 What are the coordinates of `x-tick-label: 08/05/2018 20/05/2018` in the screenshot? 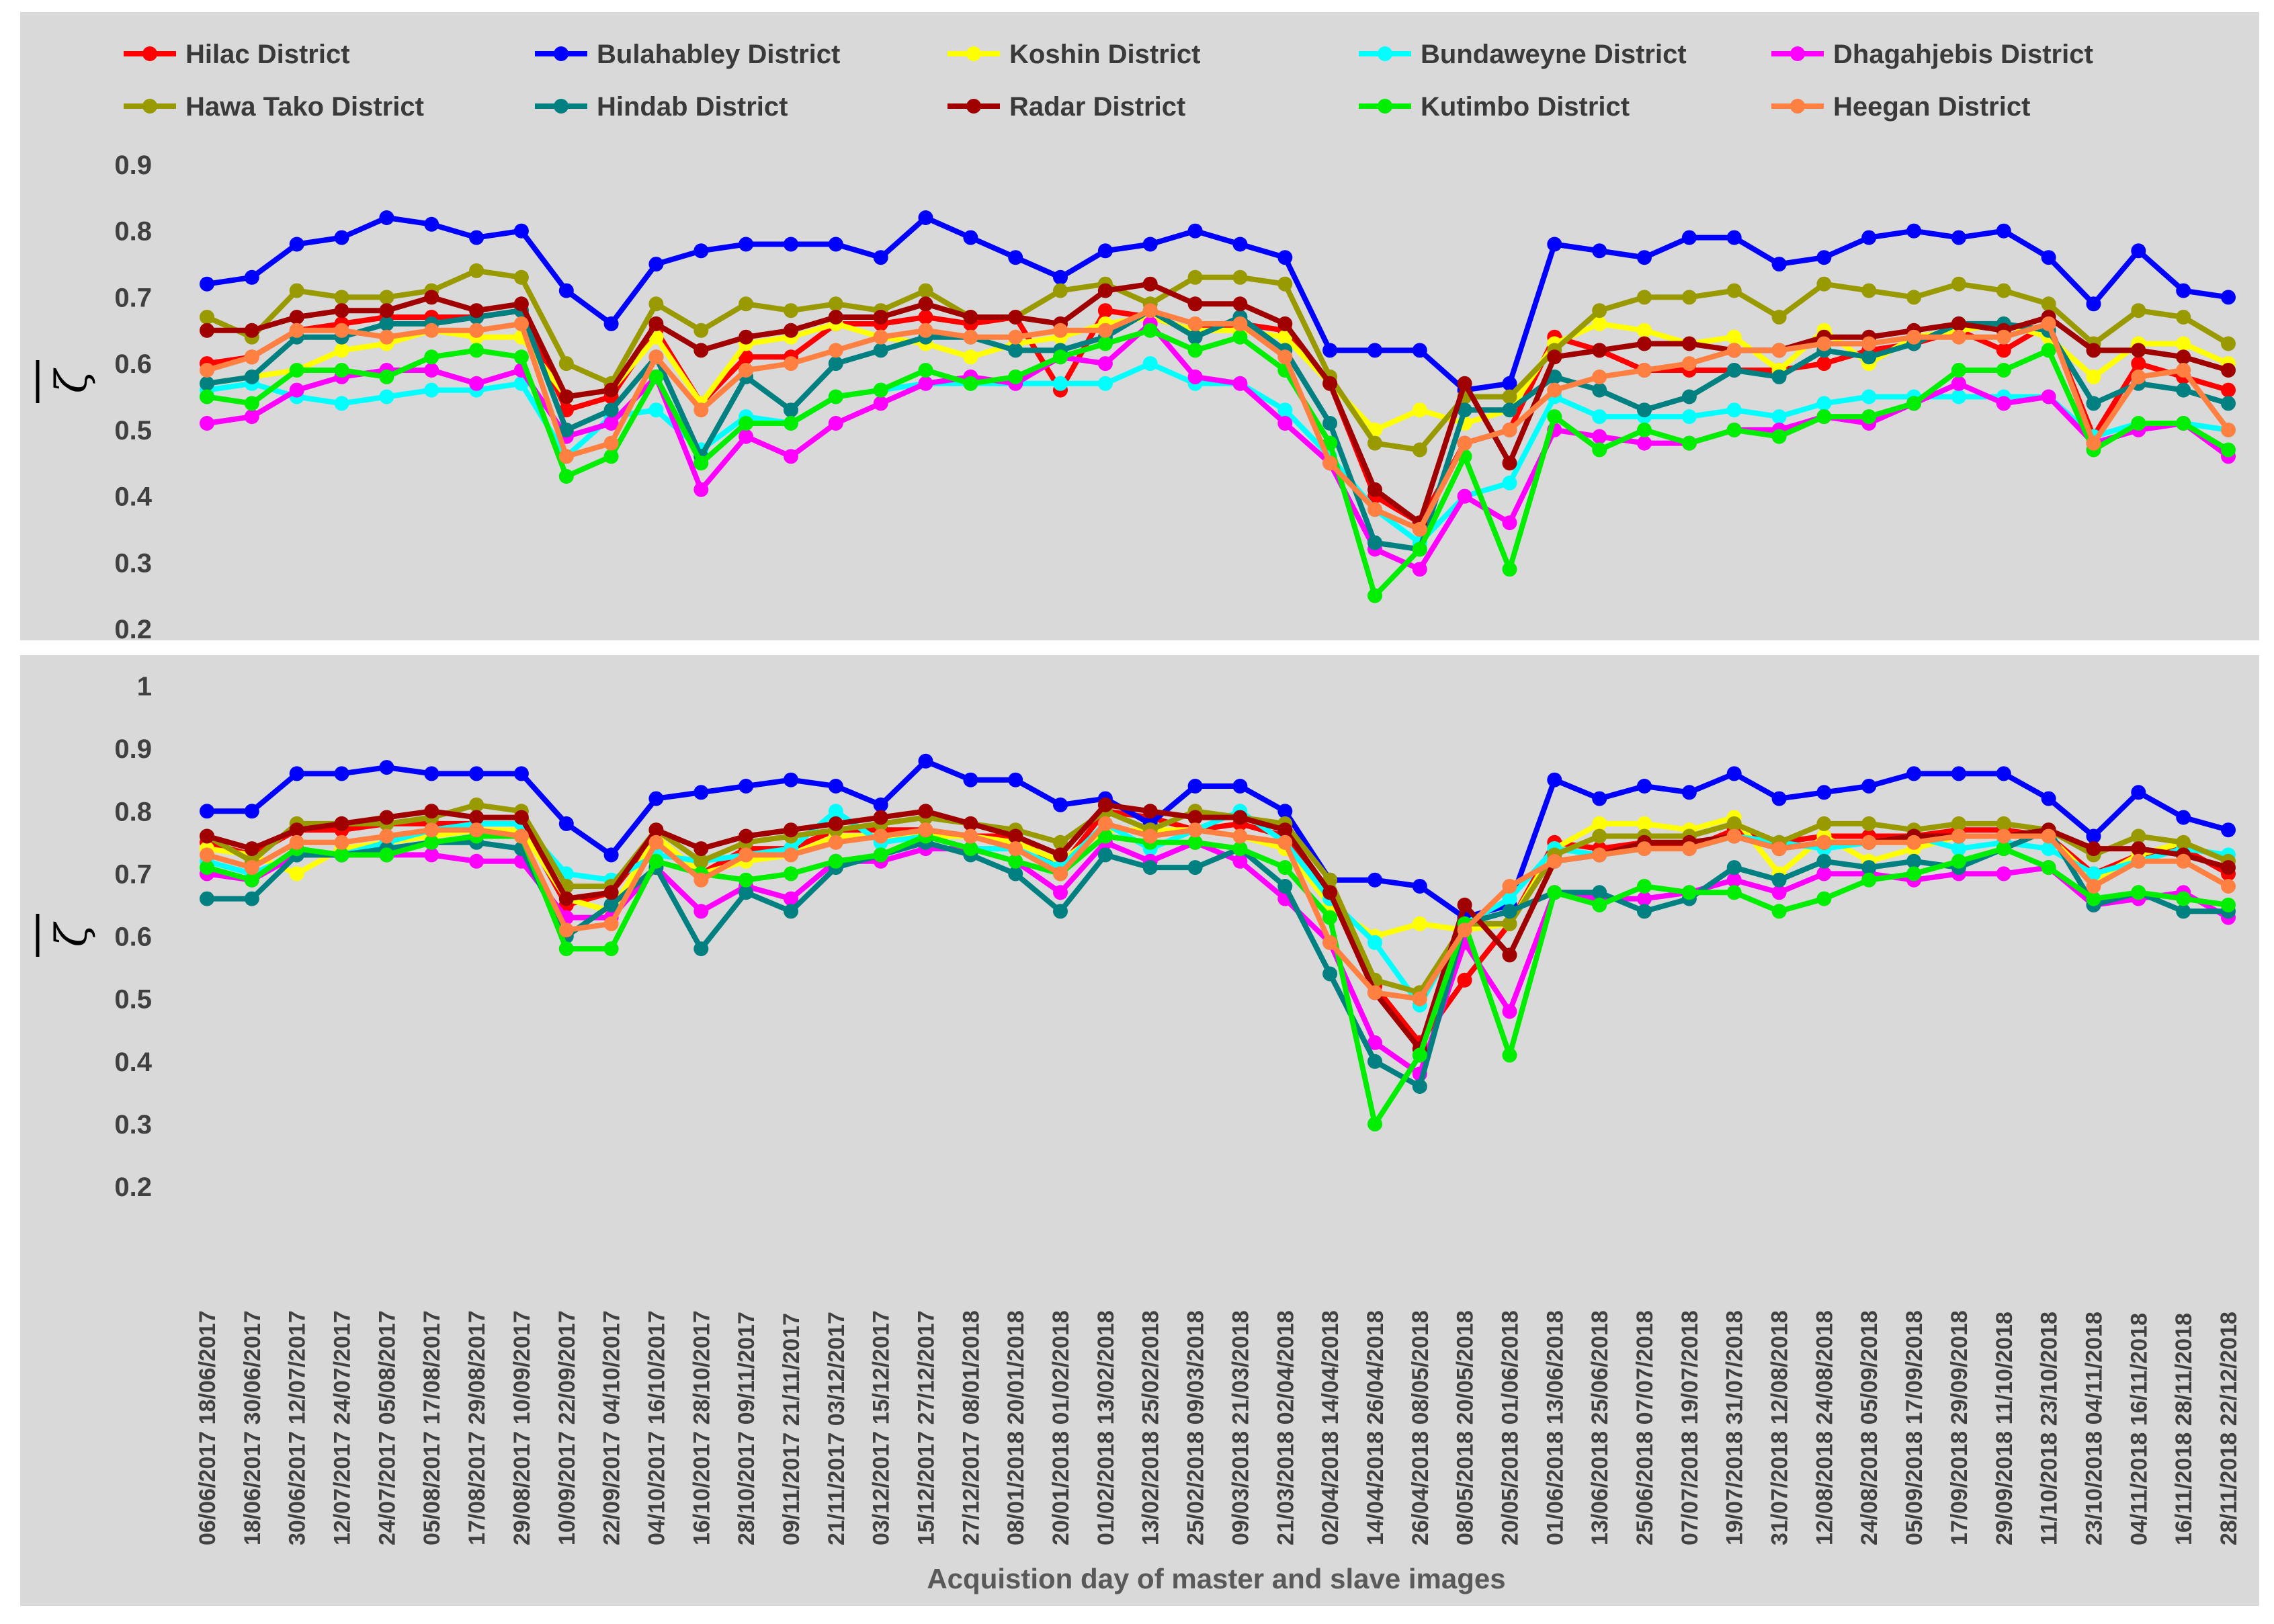 It's located at (1466, 1427).